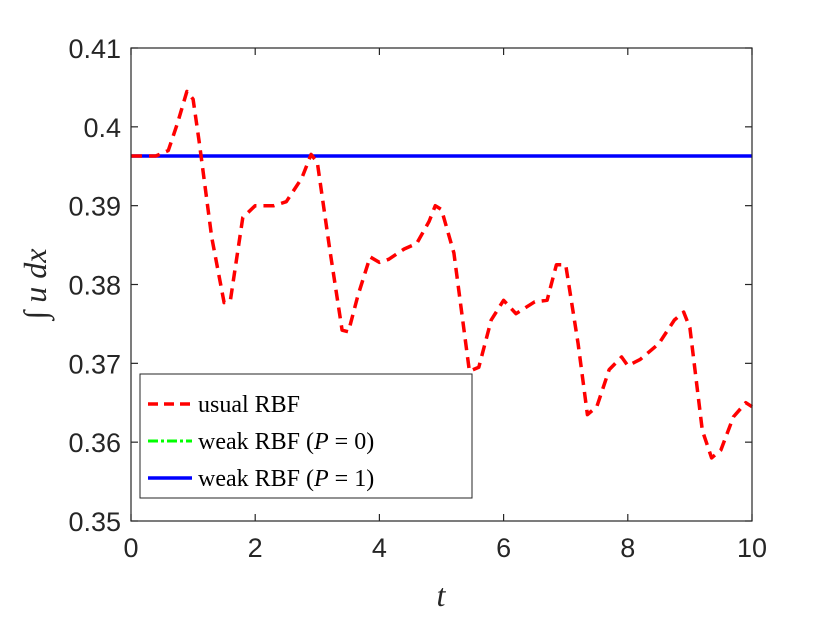  Describe the element at coordinates (94, 443) in the screenshot. I see `y-tick-label: 0.36` at that location.